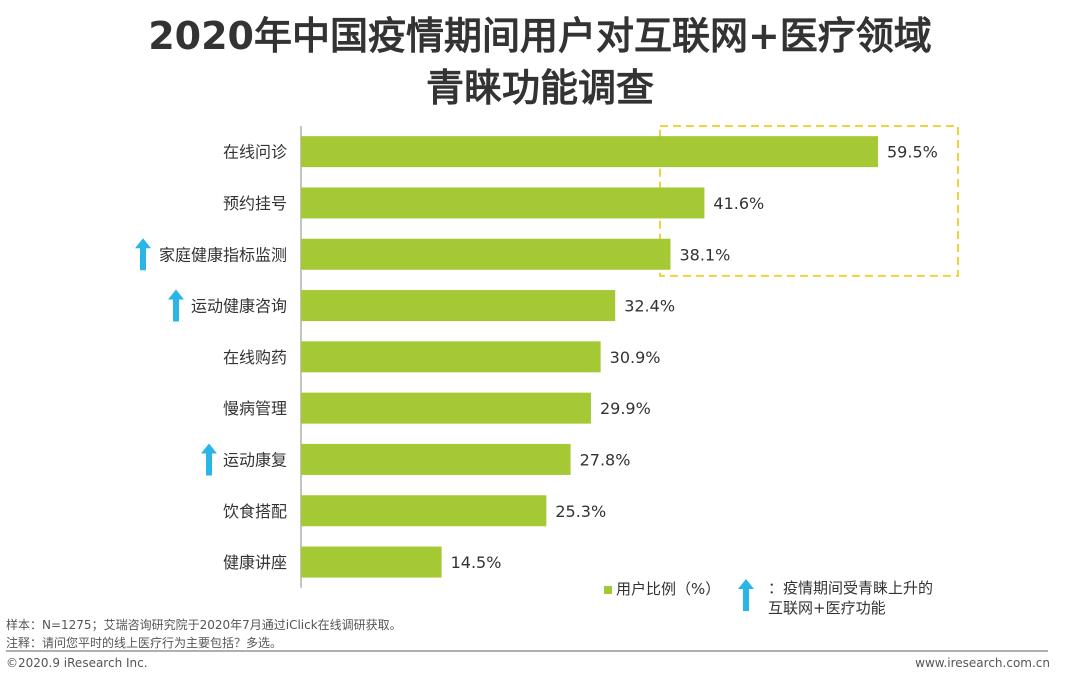 Image resolution: width=1080 pixels, height=696 pixels. I want to click on category-label-7: 运动康复, so click(255, 459).